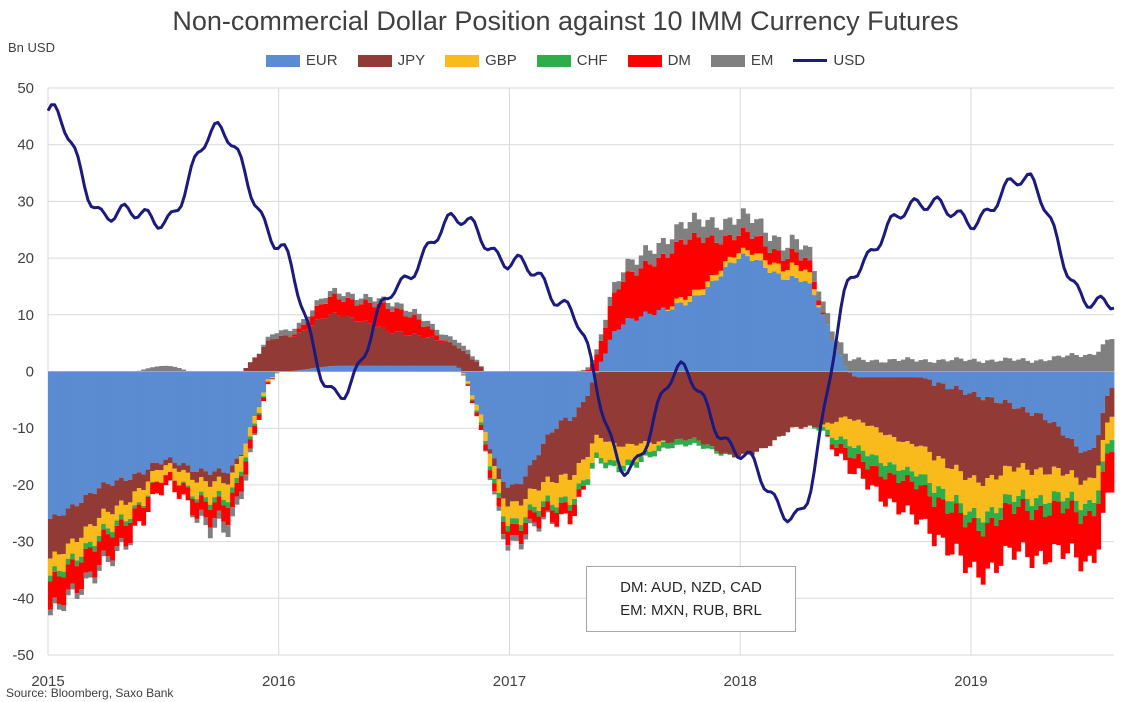 The image size is (1131, 702). I want to click on legend-label-eur: EUR, so click(321, 60).